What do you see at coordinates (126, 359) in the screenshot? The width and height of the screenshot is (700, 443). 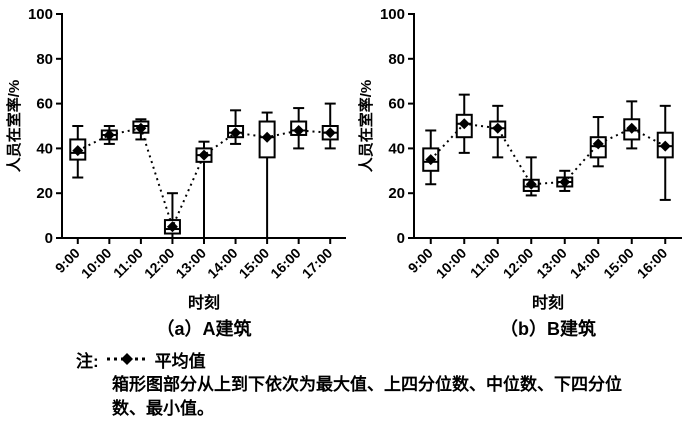 I see `mean-legend-icon` at bounding box center [126, 359].